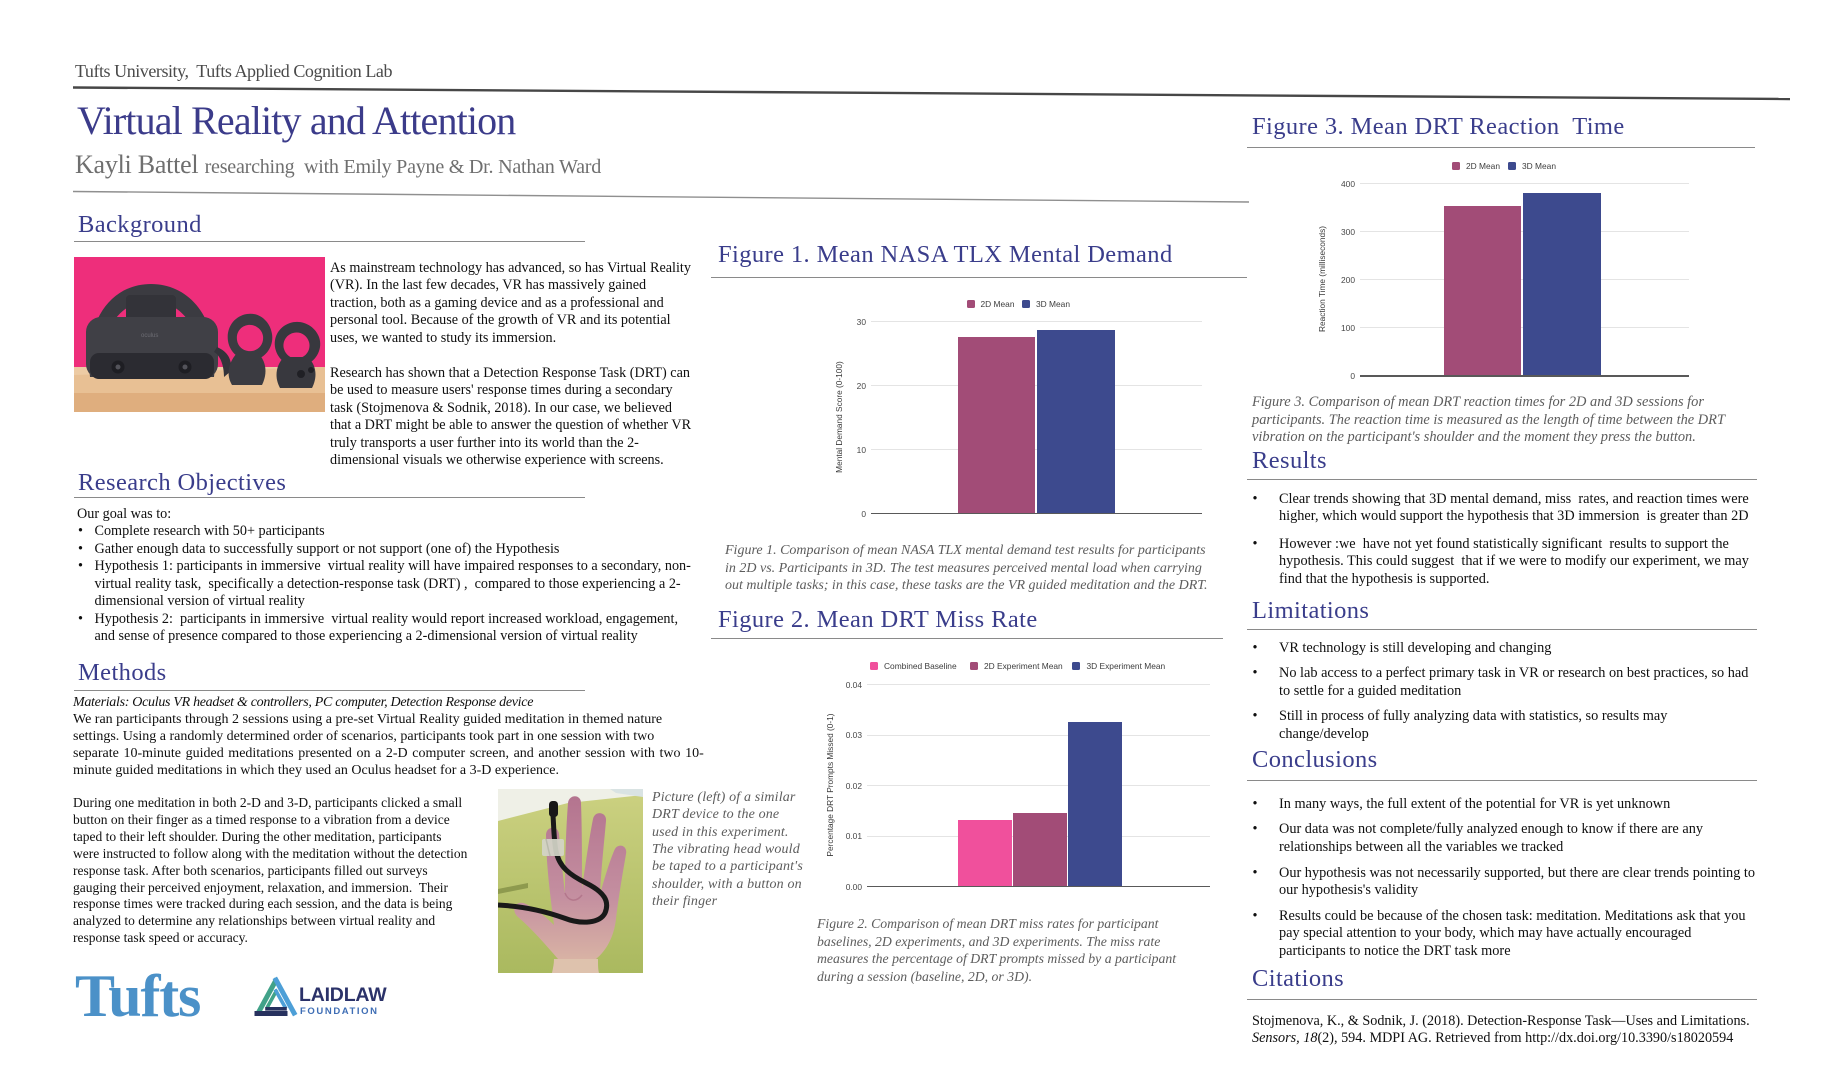  I want to click on svg-text: oculus, so click(149, 336).